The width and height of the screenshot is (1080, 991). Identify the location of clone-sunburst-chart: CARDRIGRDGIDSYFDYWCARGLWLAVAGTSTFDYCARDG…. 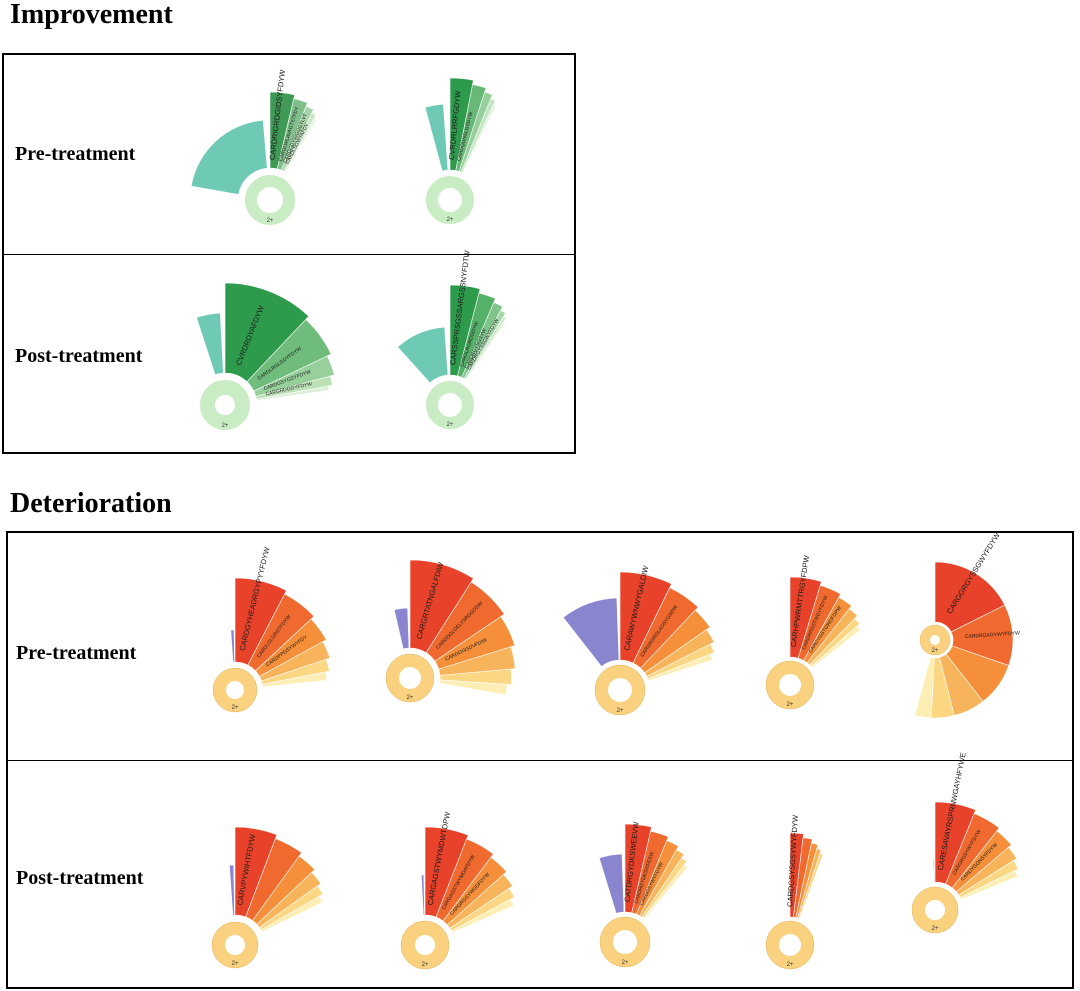
(253, 146).